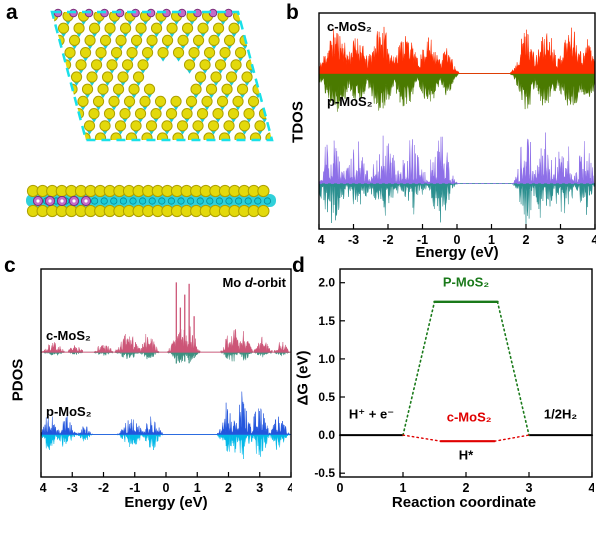  What do you see at coordinates (269, 282) in the screenshot?
I see `pdos-title-suffix: -orbit` at bounding box center [269, 282].